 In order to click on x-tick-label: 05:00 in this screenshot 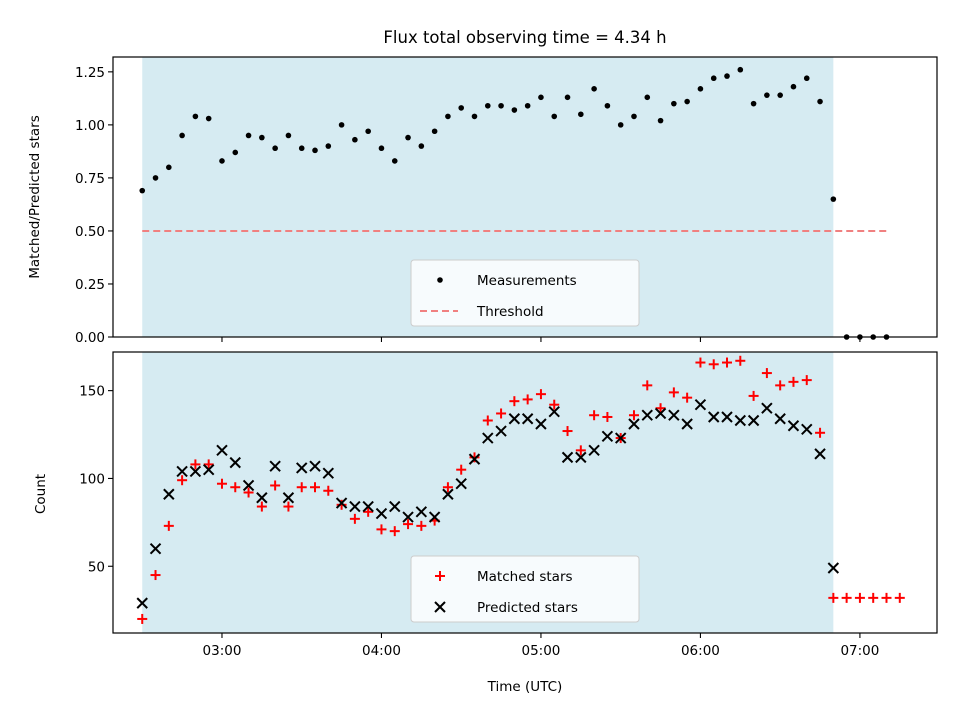, I will do `click(540, 651)`.